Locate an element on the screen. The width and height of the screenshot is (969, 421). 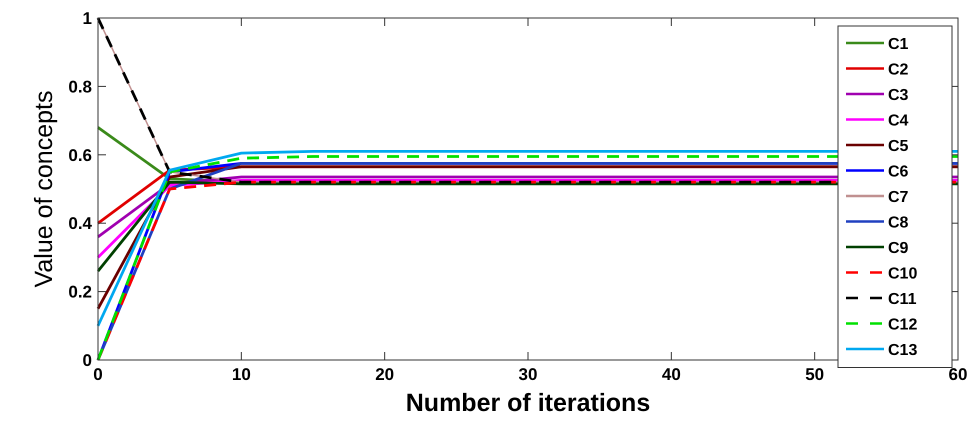
x-tick-label: 40 is located at coordinates (671, 374).